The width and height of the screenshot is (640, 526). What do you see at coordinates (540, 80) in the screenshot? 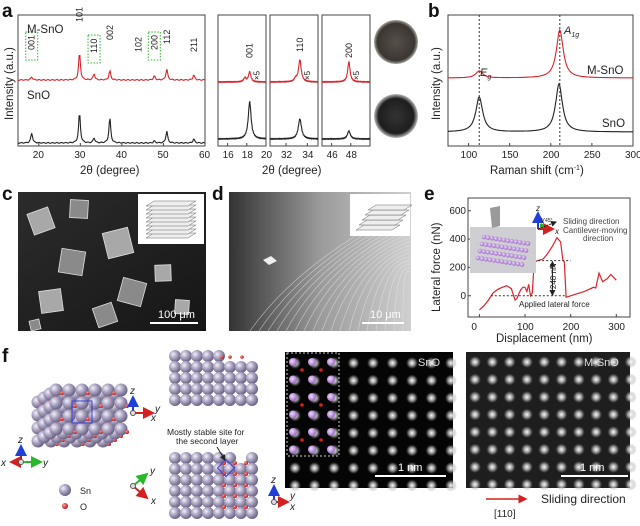
I see `raman-plot-frame` at bounding box center [540, 80].